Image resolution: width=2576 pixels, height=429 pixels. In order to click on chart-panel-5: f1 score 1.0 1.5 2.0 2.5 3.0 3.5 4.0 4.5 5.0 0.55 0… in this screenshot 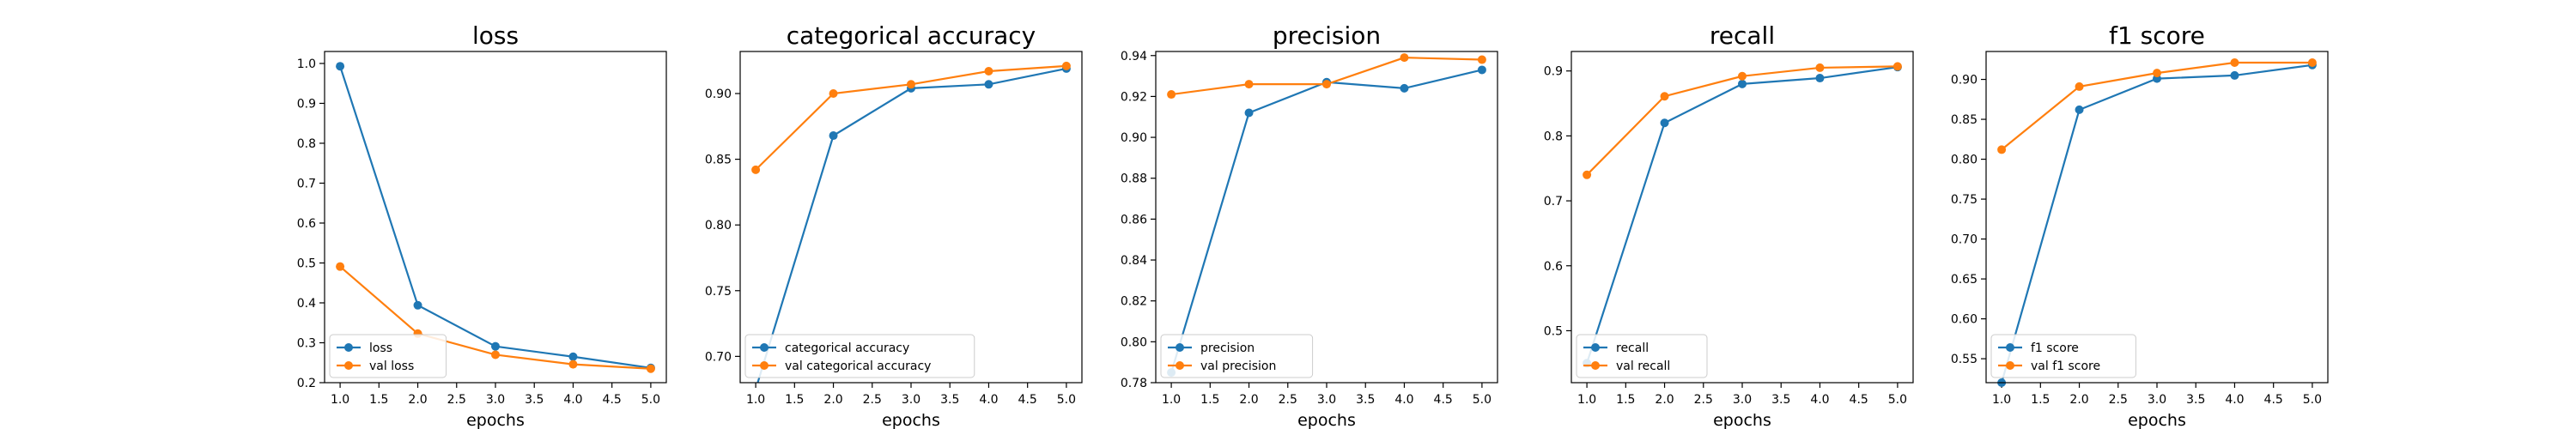, I will do `click(2140, 225)`.